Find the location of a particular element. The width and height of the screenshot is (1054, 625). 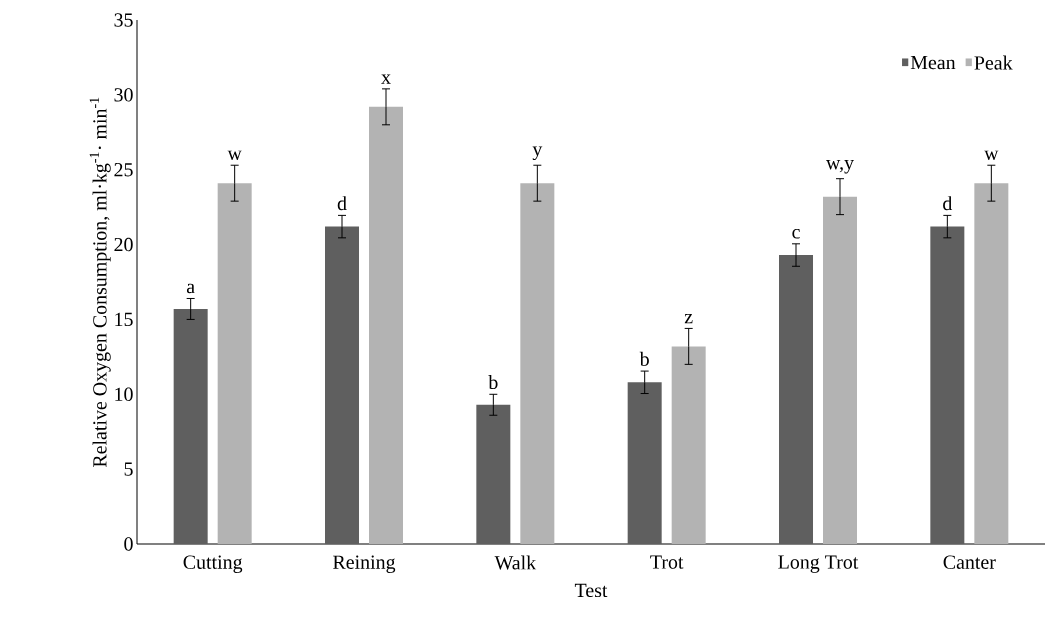

x-axis-title: Test is located at coordinates (591, 590).